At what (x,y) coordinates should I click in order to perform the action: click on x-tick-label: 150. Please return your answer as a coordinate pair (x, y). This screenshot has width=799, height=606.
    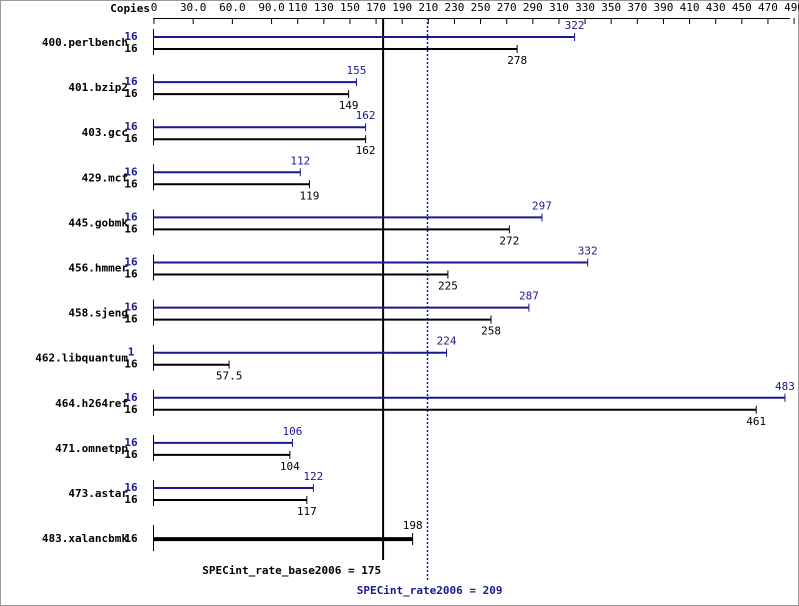
    Looking at the image, I should click on (350, 7).